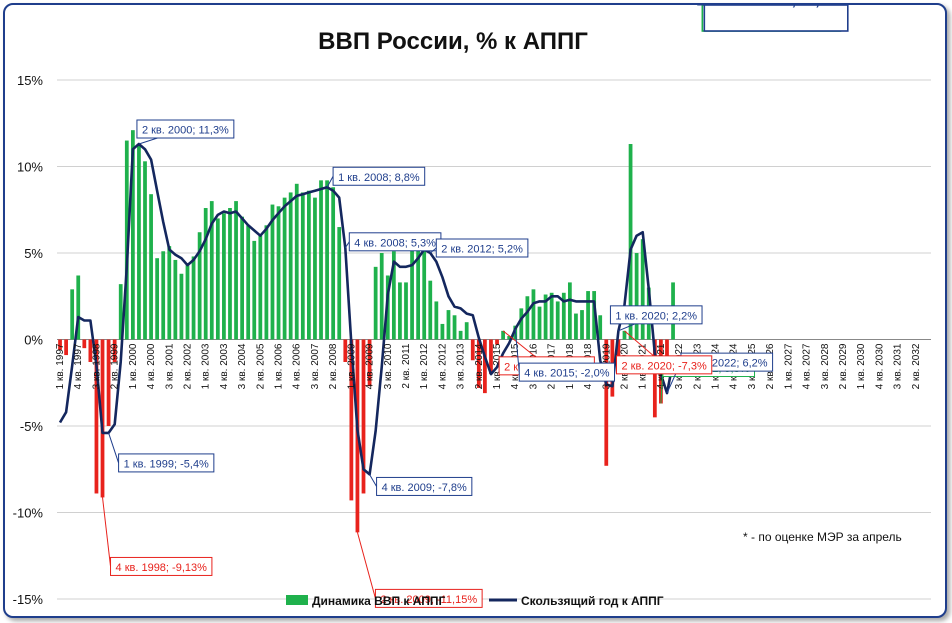  I want to click on x-tick-label: 3 кв. 2031, so click(898, 366).